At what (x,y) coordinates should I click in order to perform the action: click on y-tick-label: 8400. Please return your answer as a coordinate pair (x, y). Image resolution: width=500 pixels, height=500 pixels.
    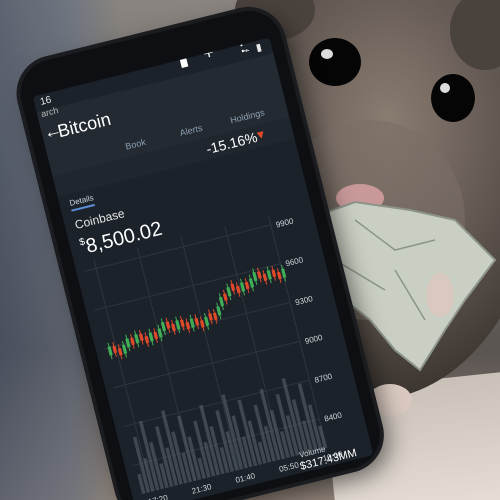
    Looking at the image, I should click on (333, 416).